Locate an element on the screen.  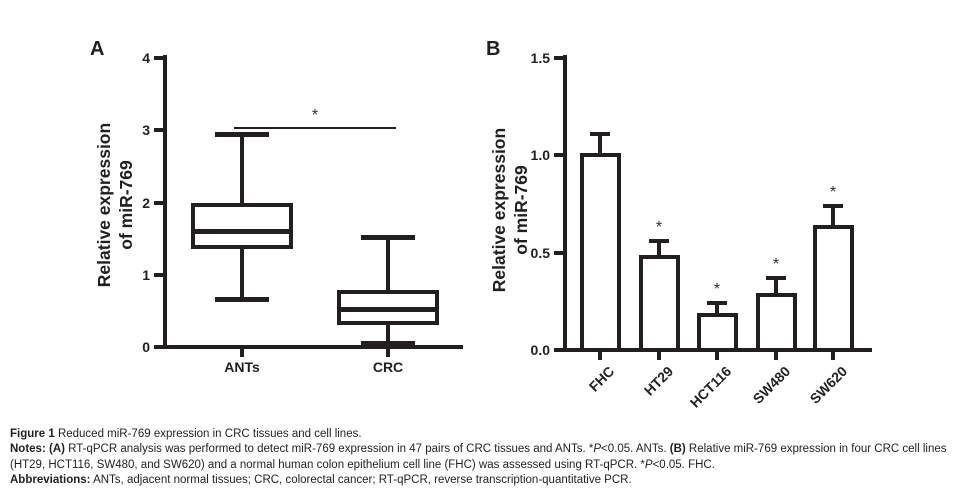
panel-b-y-axis-title-line2: of miR-769 is located at coordinates (521, 210).